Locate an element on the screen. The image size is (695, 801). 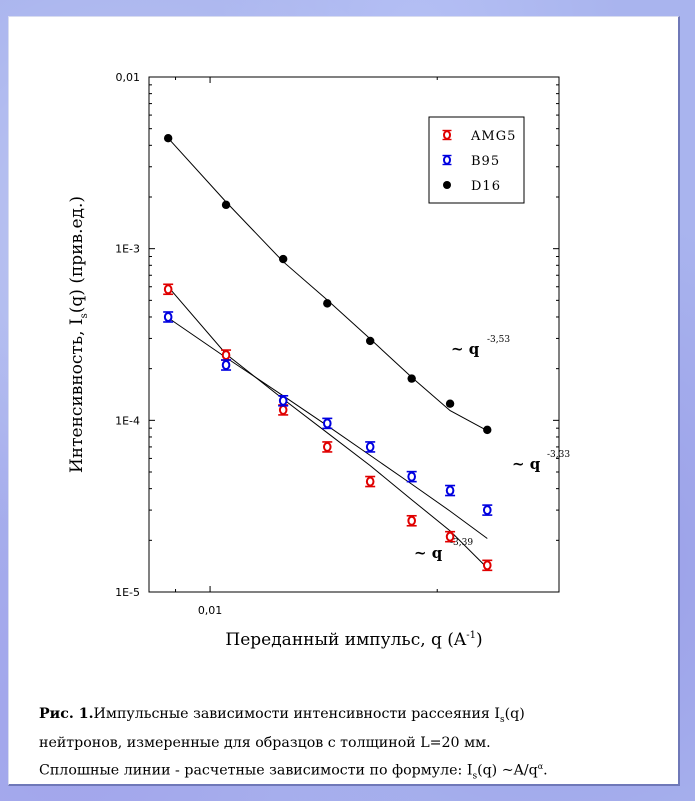
caption-line-3-sup: α is located at coordinates (540, 766).